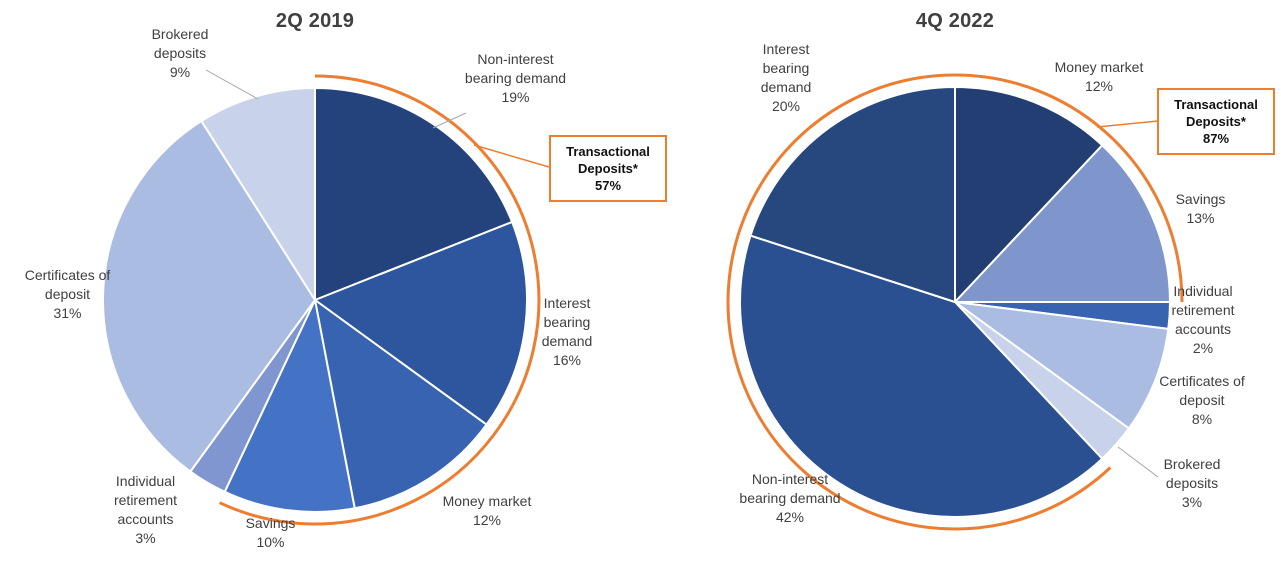 This screenshot has width=1281, height=574. Describe the element at coordinates (608, 185) in the screenshot. I see `callout-value: 57%` at that location.